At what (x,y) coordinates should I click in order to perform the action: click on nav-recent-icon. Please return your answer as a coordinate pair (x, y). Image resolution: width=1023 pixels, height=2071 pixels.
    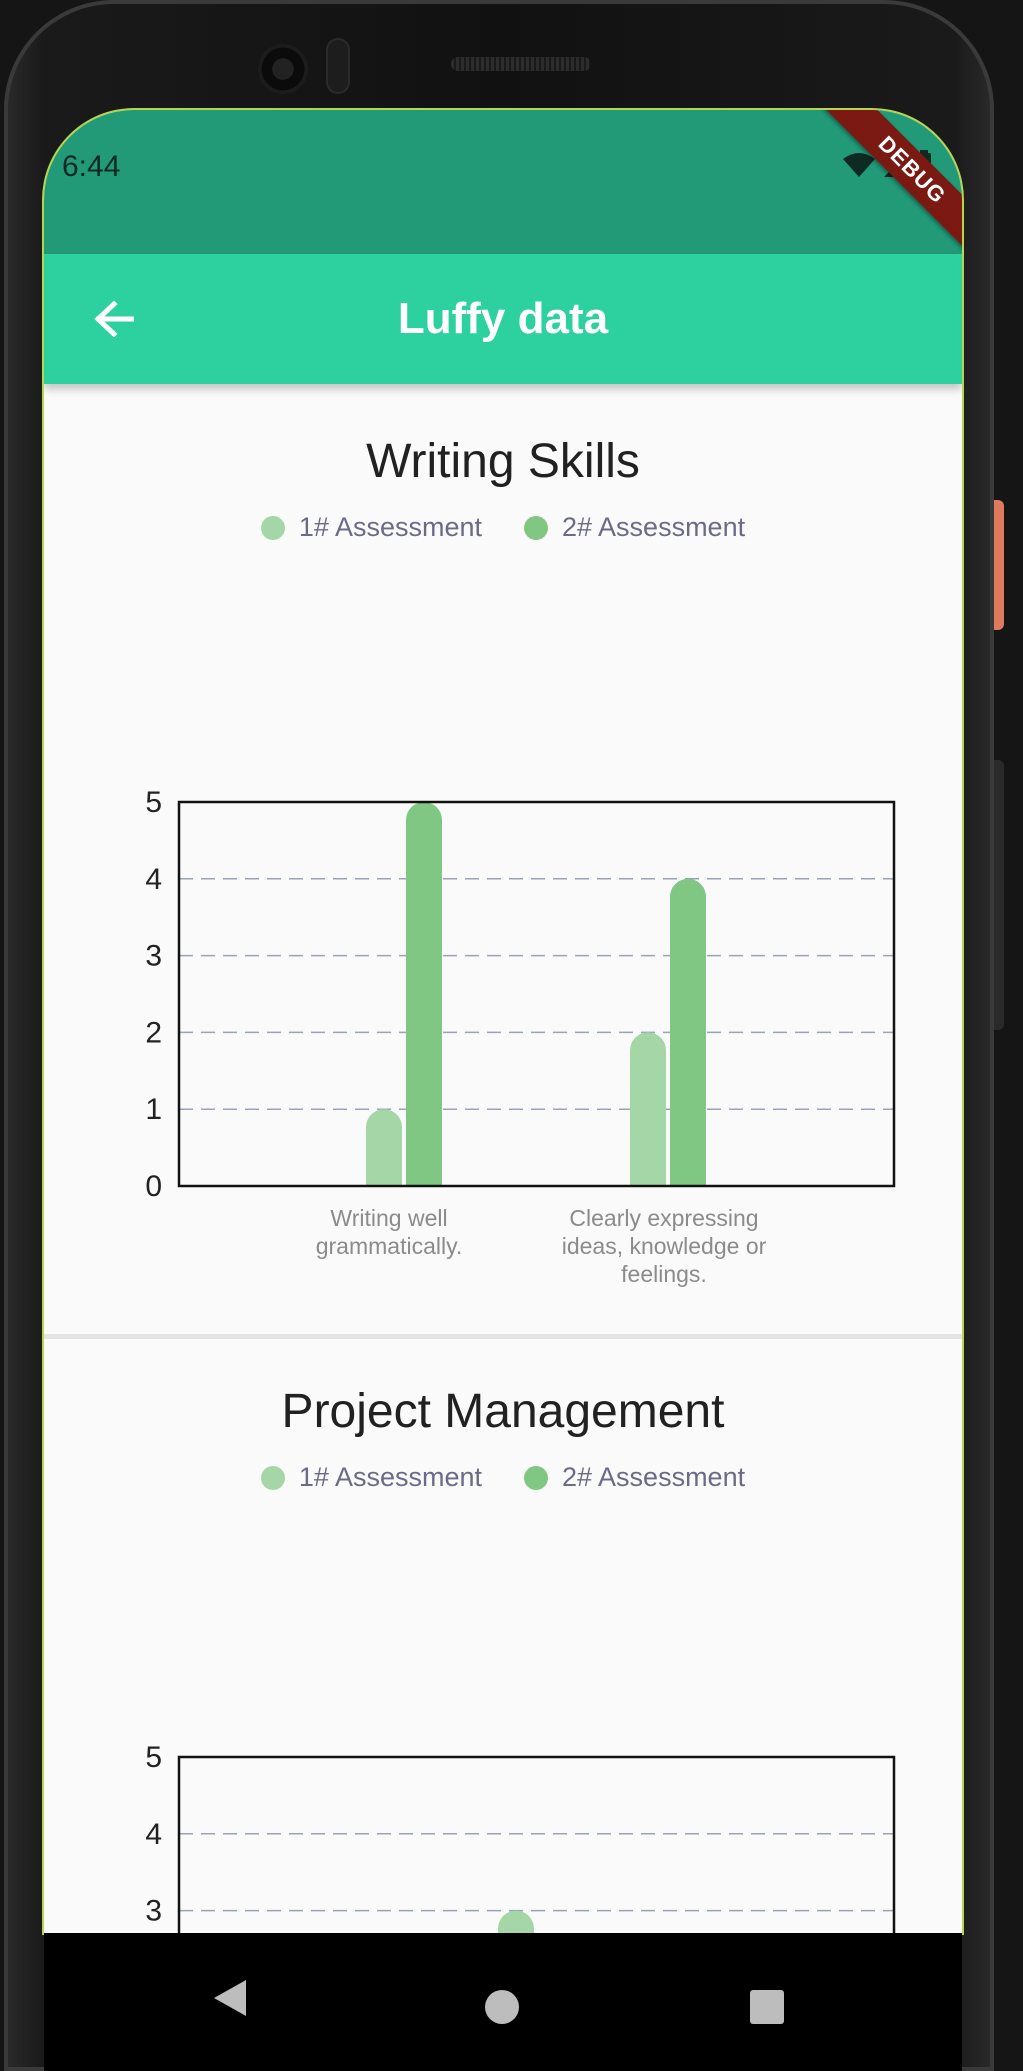
    Looking at the image, I should click on (767, 2007).